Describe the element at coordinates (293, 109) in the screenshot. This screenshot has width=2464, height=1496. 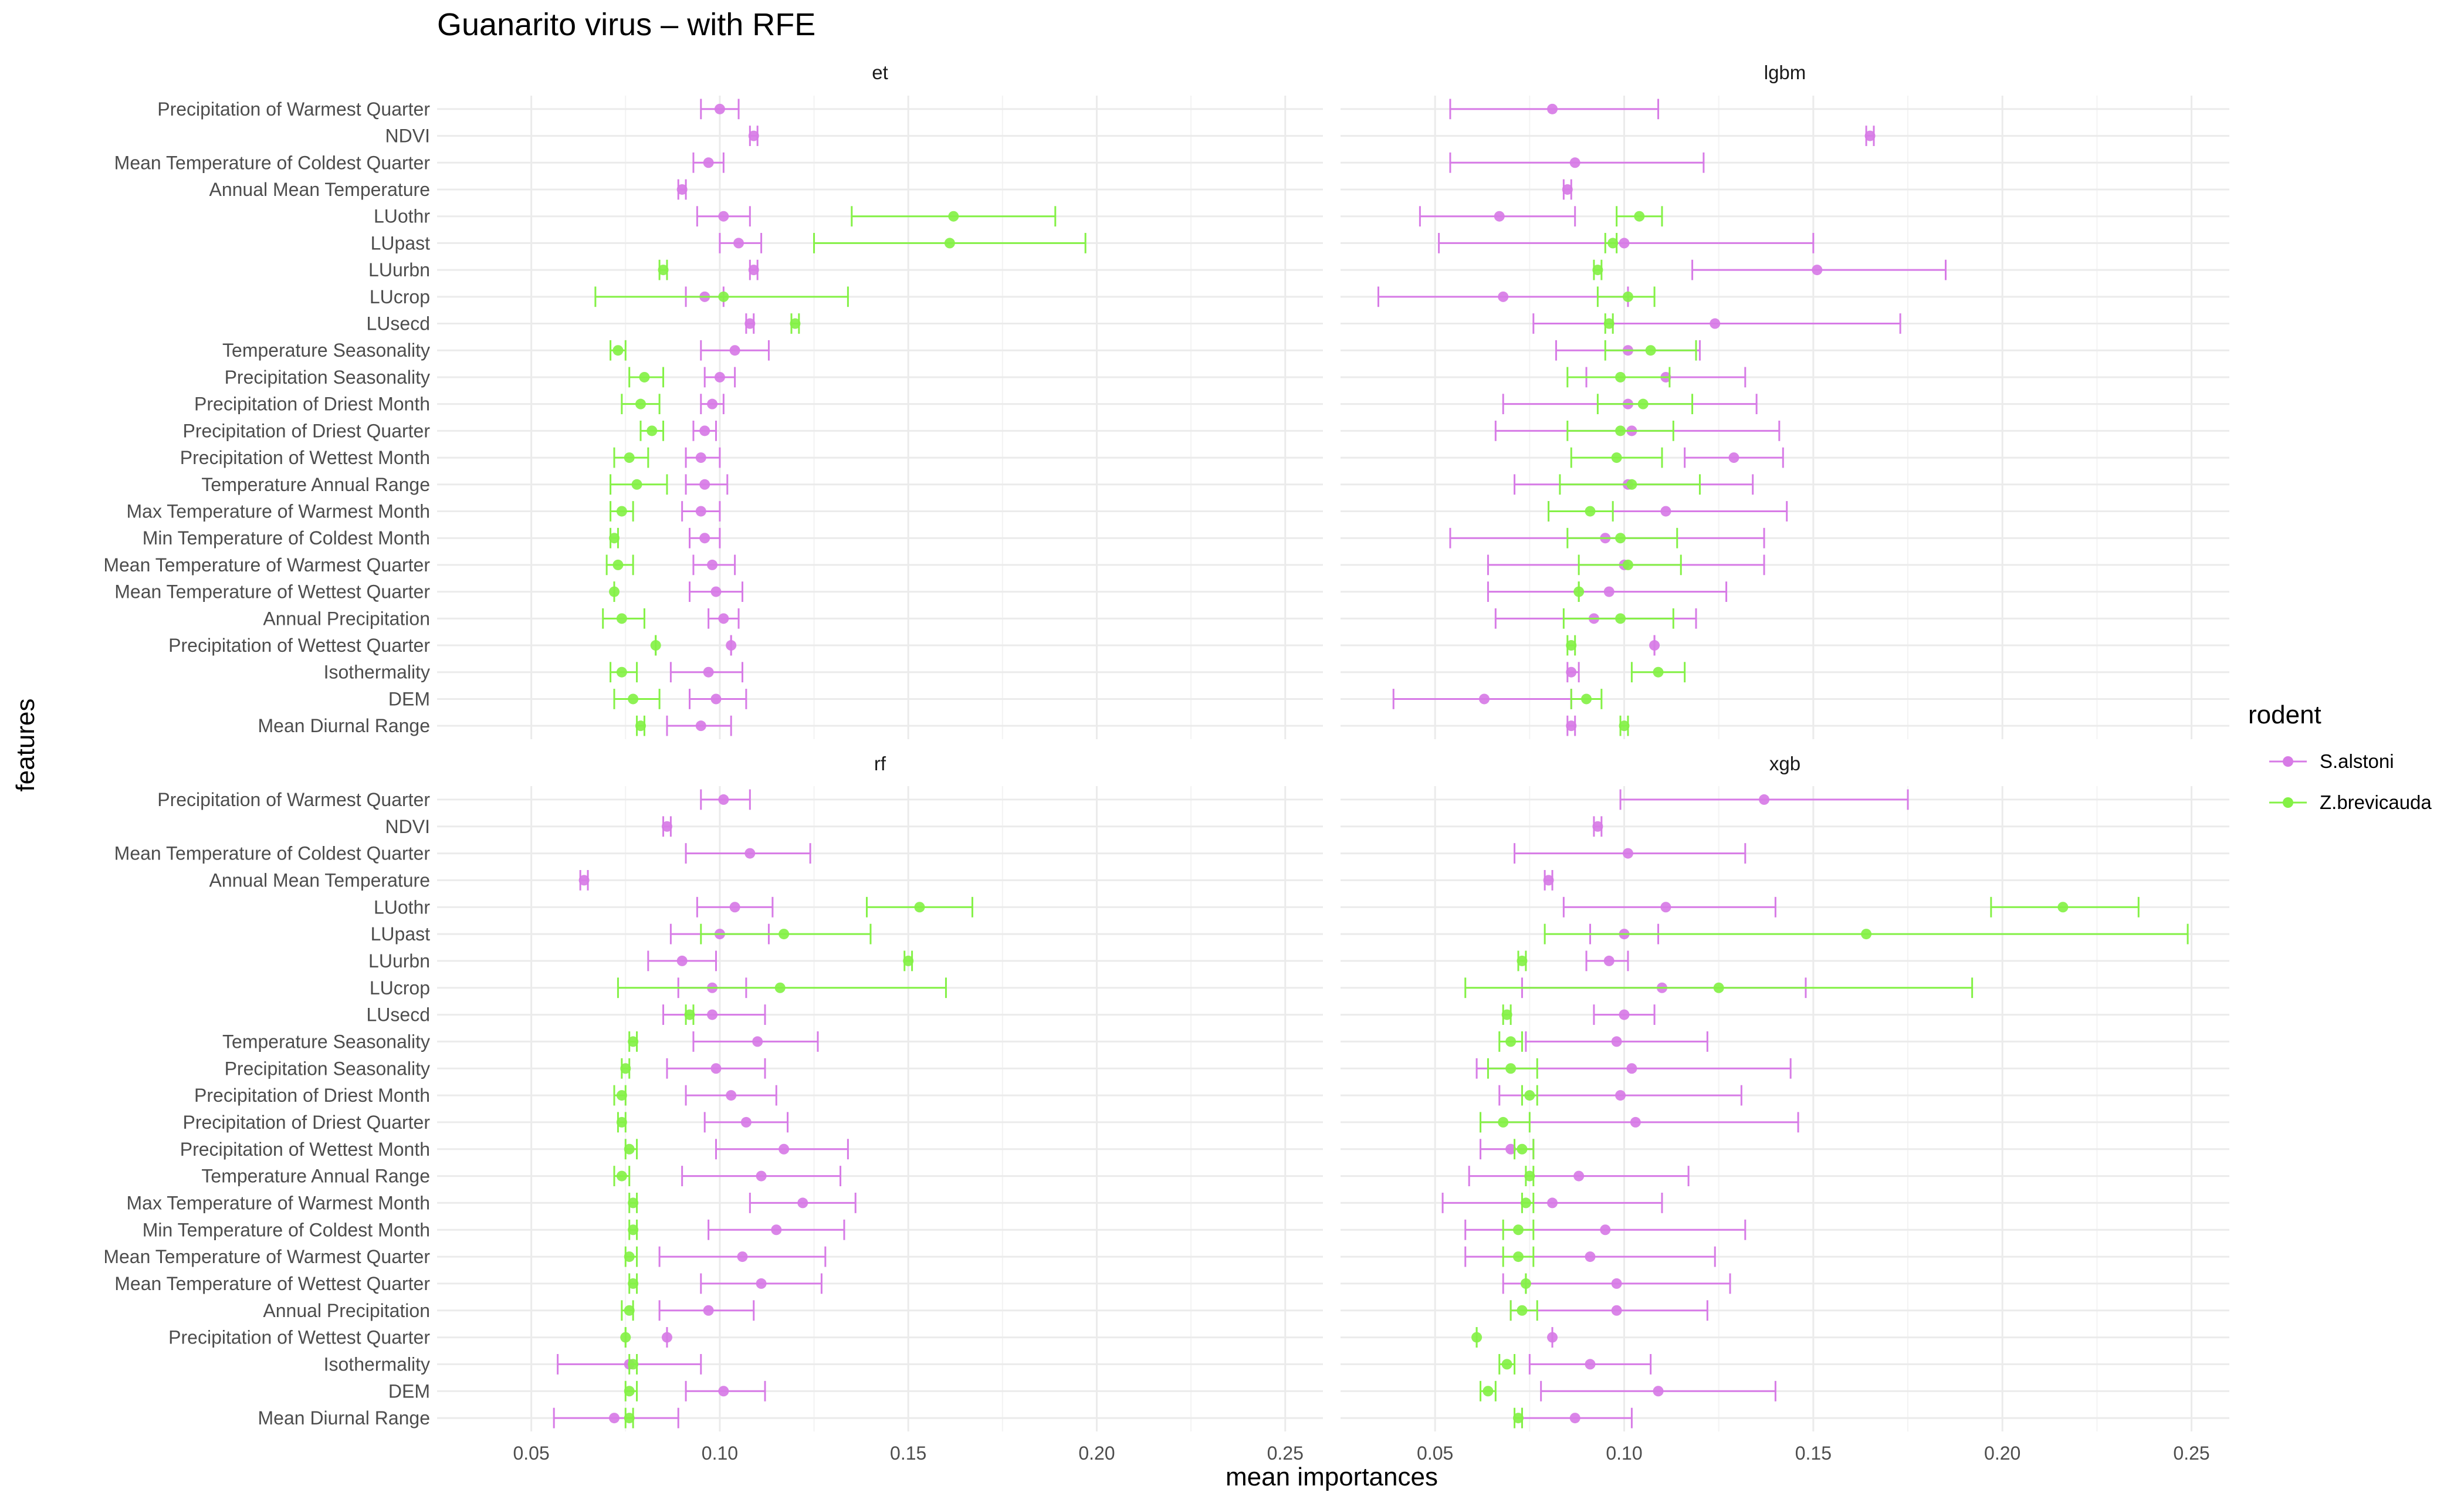
I see `y-tick-label: Precipitation of Warmest Quarter` at that location.